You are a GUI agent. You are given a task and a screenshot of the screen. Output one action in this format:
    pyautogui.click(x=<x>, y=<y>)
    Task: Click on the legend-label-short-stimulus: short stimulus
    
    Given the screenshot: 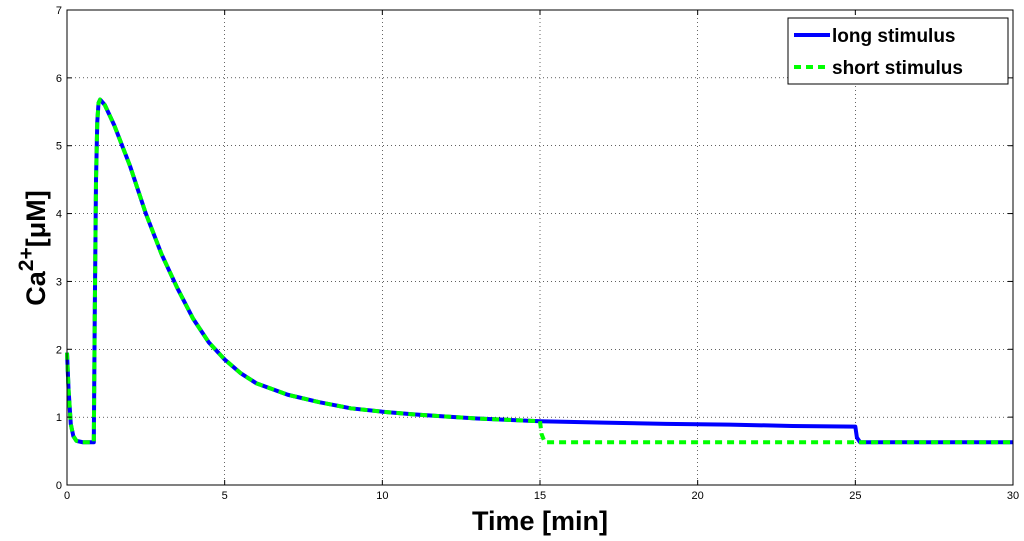 What is the action you would take?
    pyautogui.click(x=897, y=68)
    